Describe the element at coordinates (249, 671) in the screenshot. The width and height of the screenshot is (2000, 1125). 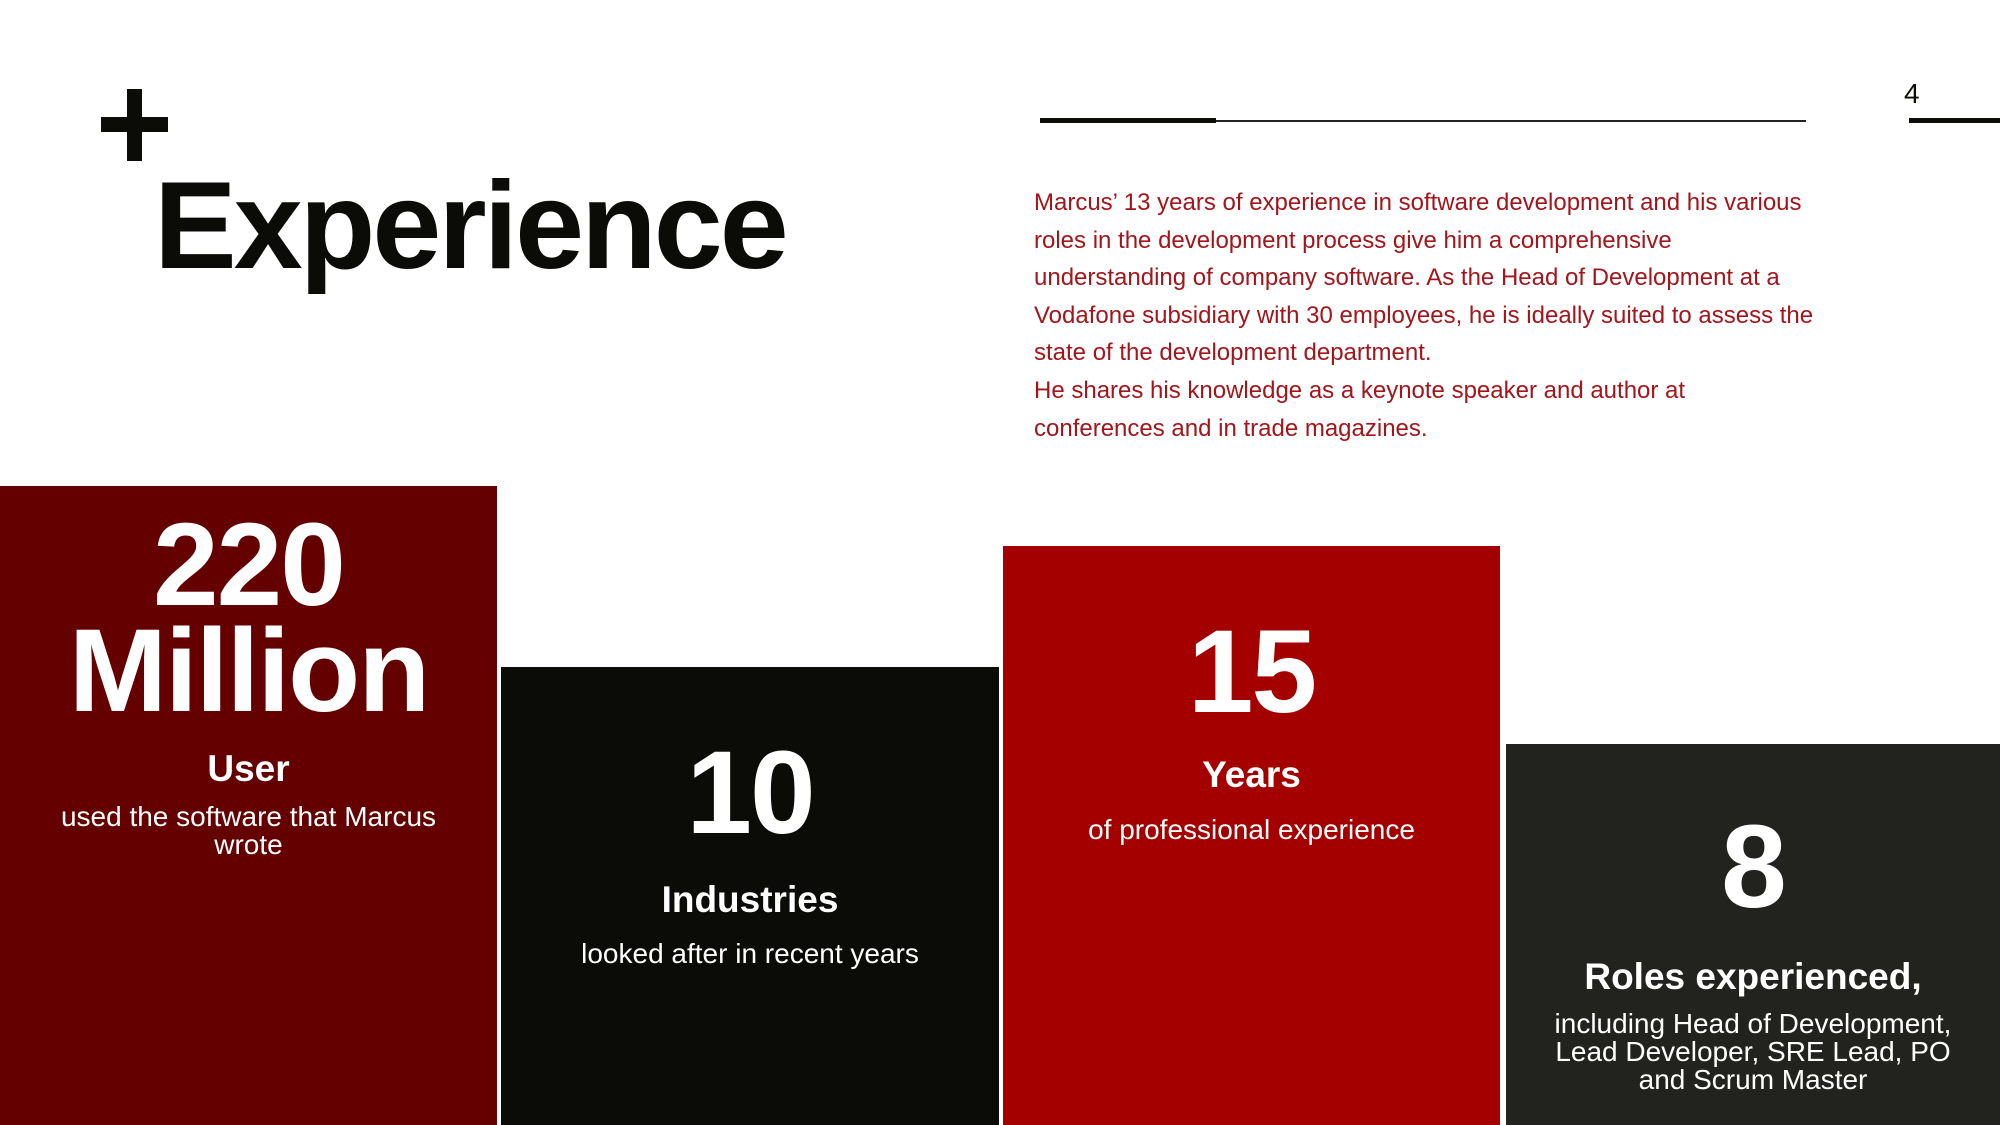
I see `stat-value-unit: Million` at that location.